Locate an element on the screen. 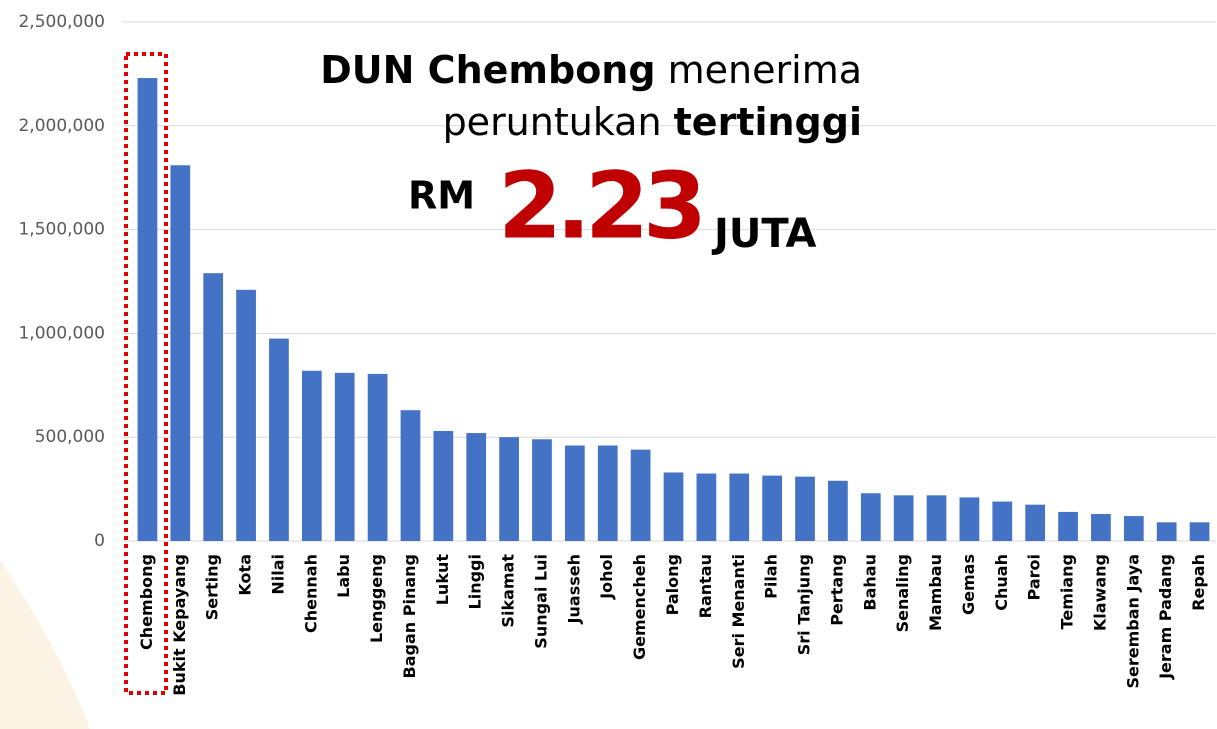 Image resolution: width=1217 pixels, height=729 pixels. x-tick-label: Lukut is located at coordinates (442, 580).